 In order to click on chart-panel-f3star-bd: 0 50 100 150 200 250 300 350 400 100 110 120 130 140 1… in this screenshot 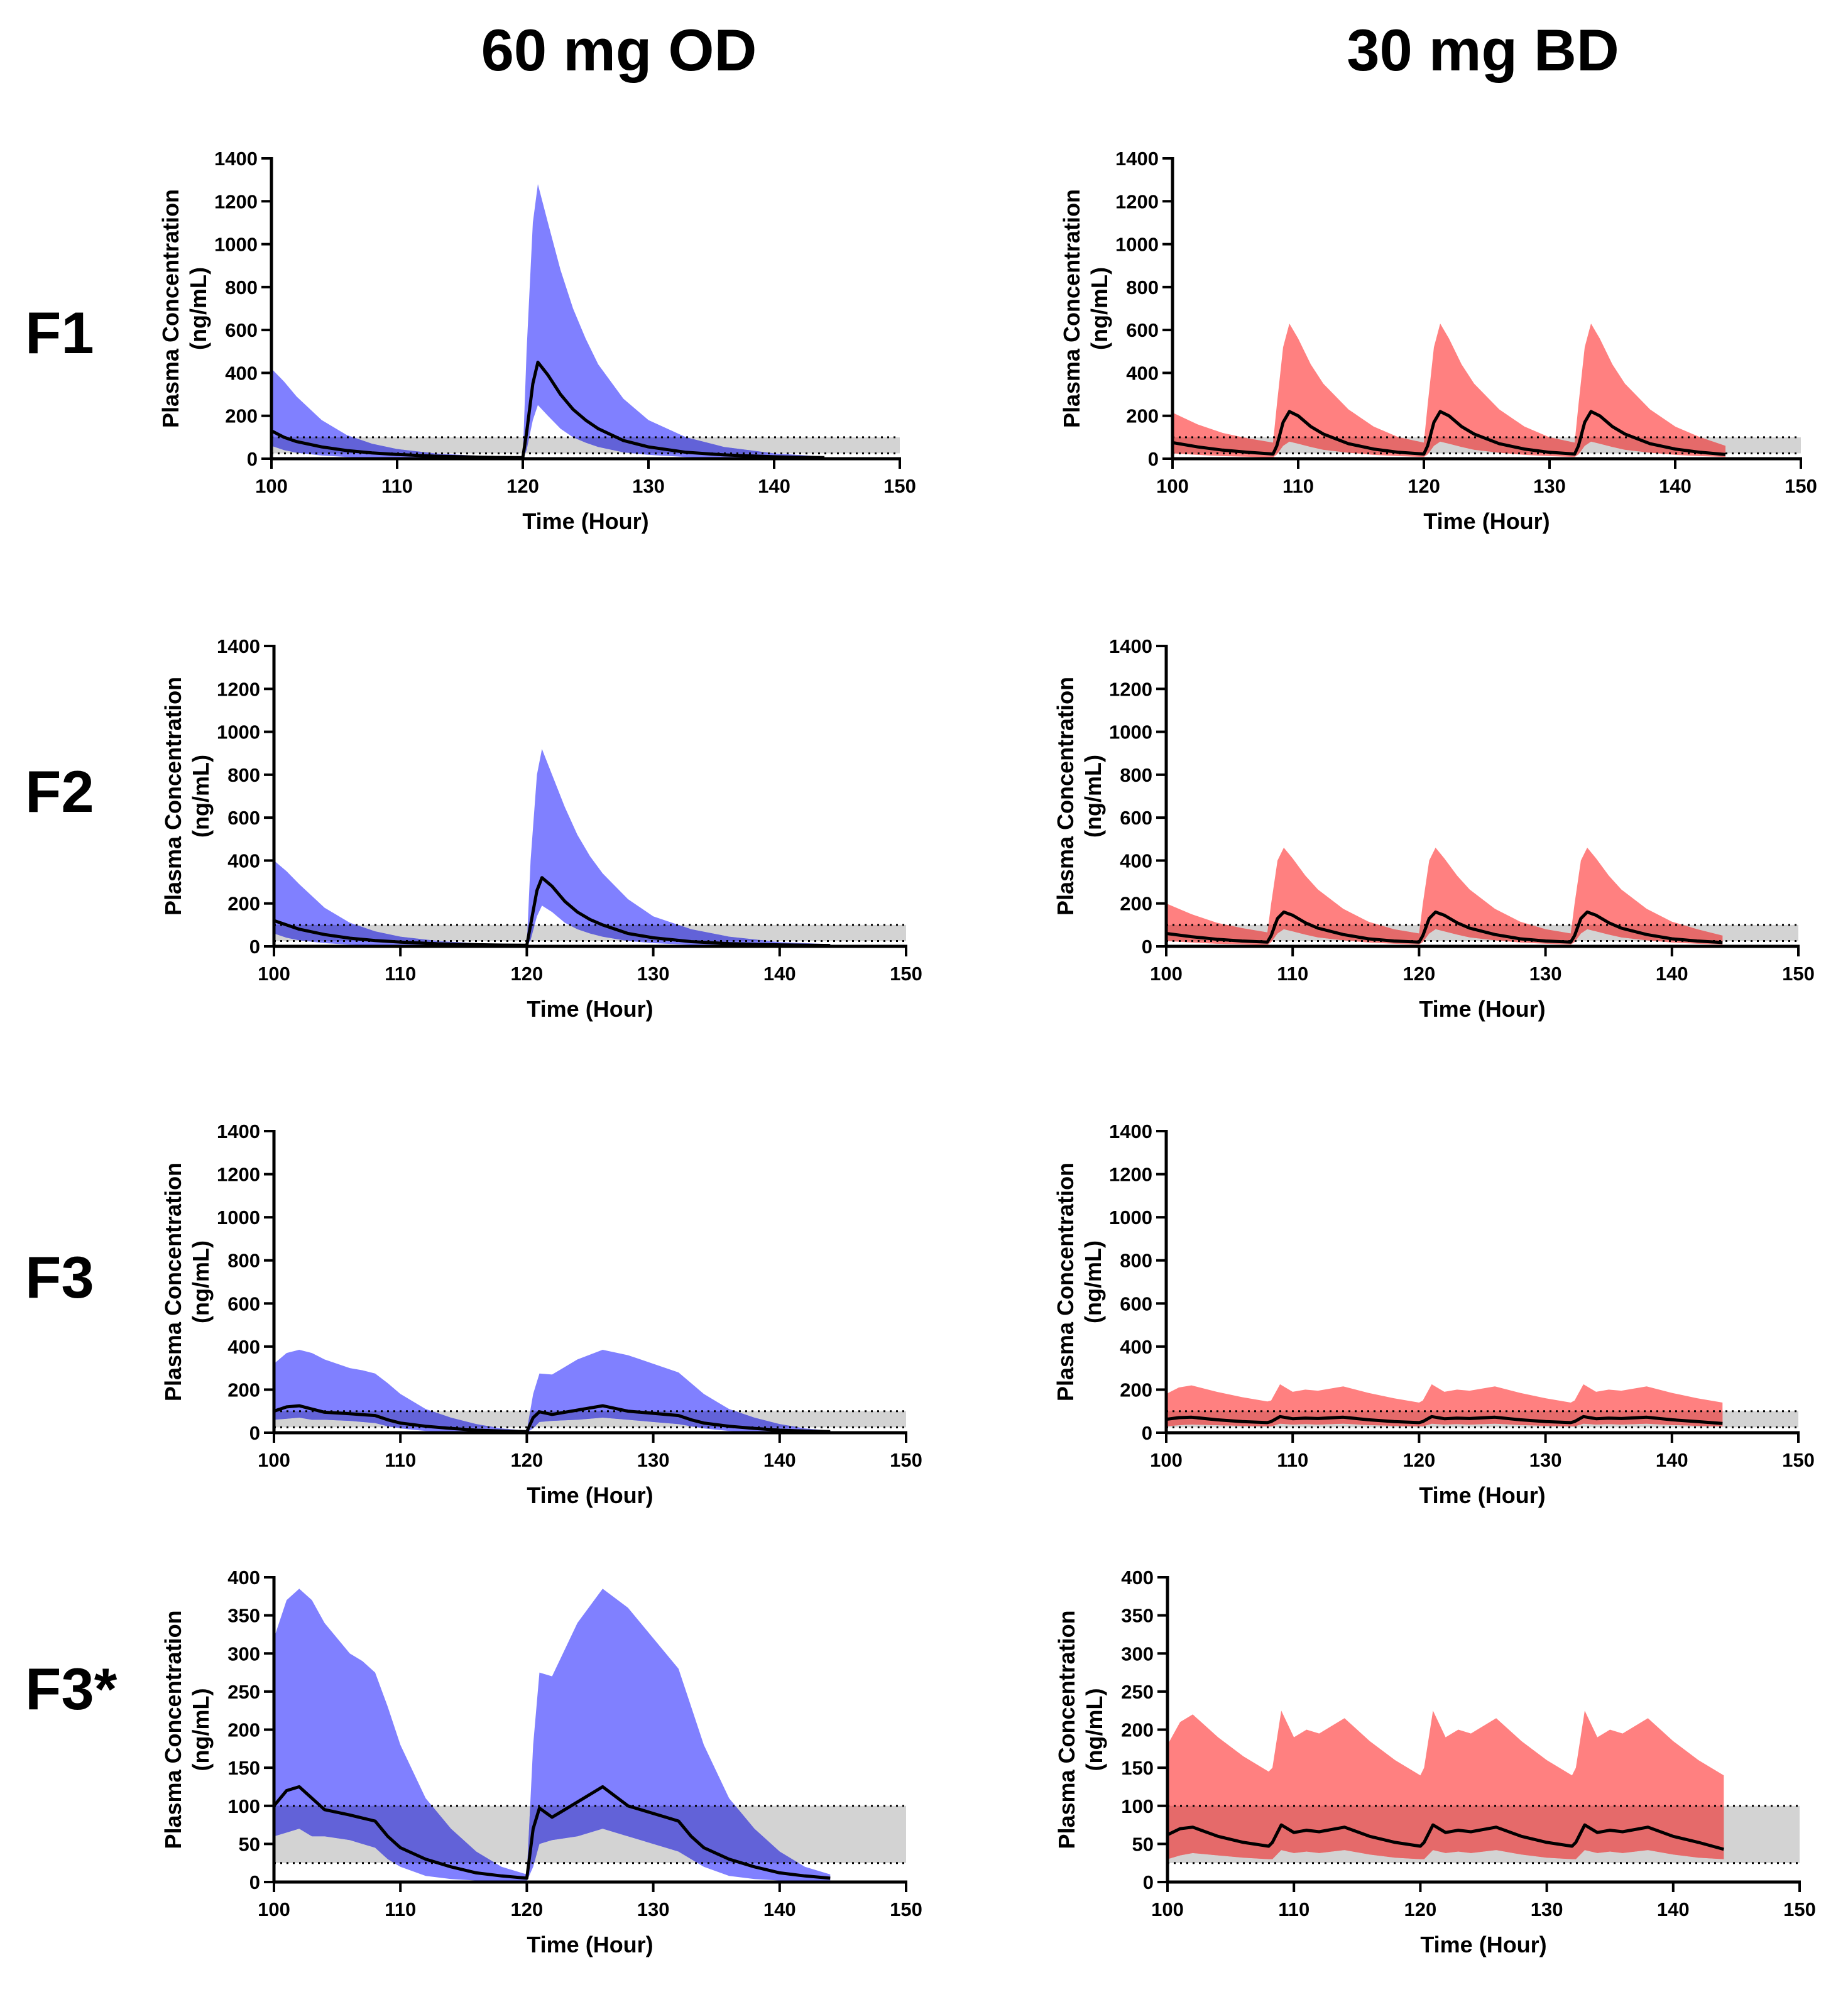, I will do `click(1435, 1762)`.